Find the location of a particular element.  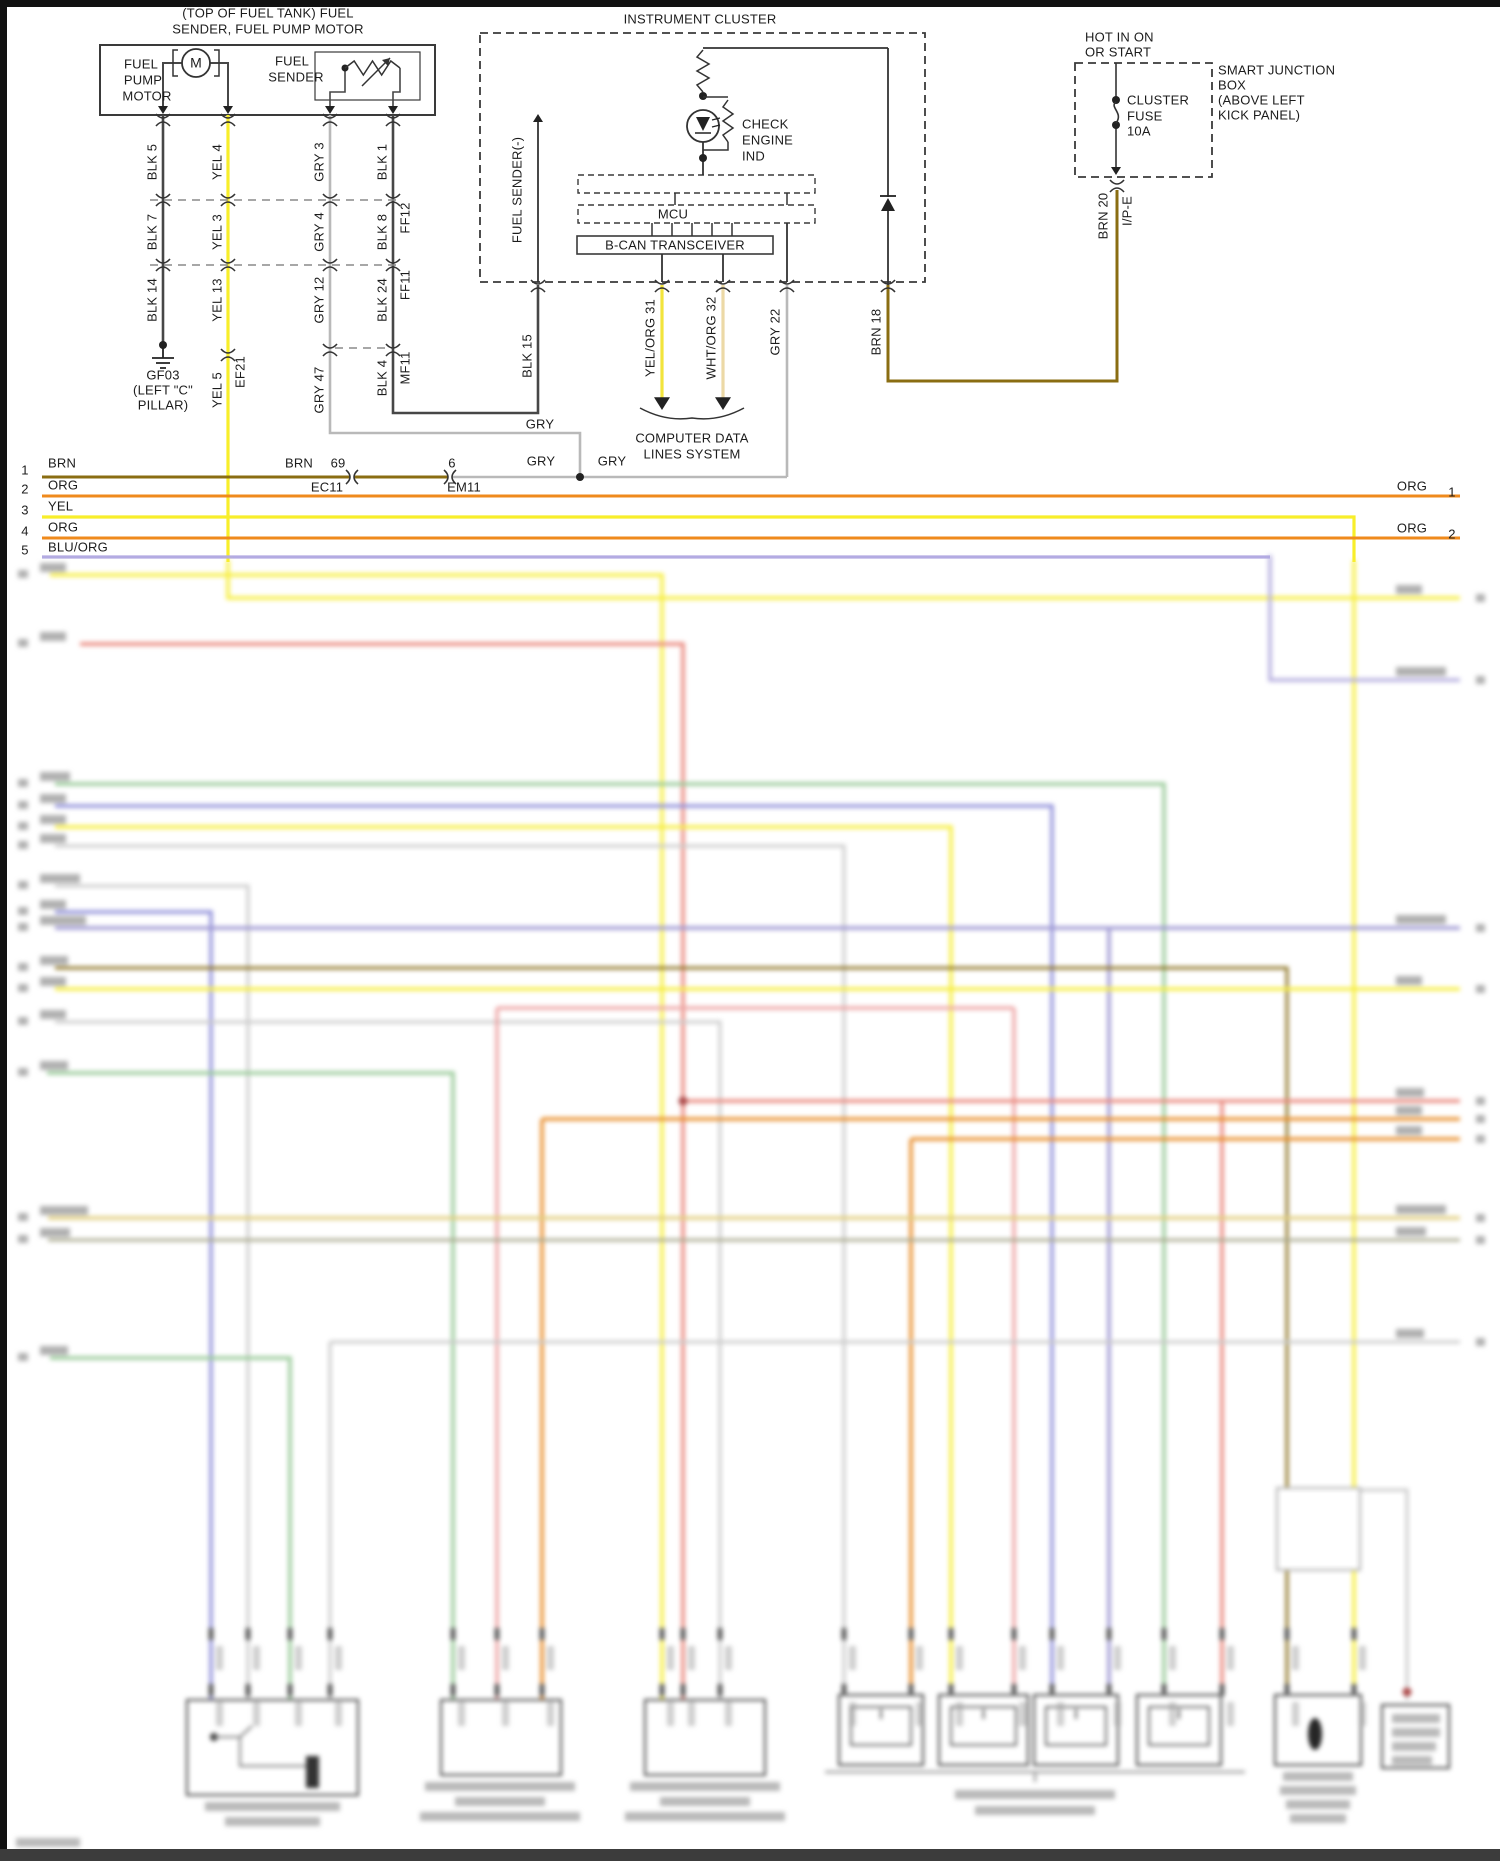

diagram-label: GRY 22 is located at coordinates (775, 332).